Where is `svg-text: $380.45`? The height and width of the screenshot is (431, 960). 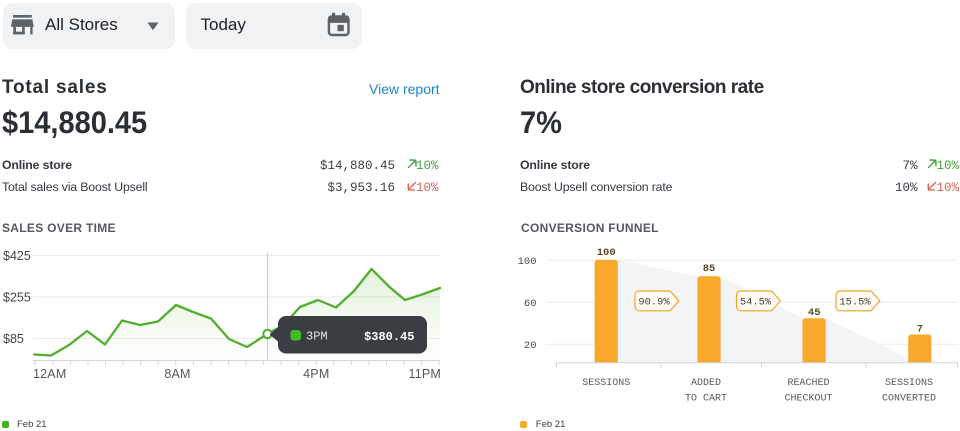
svg-text: $380.45 is located at coordinates (389, 337).